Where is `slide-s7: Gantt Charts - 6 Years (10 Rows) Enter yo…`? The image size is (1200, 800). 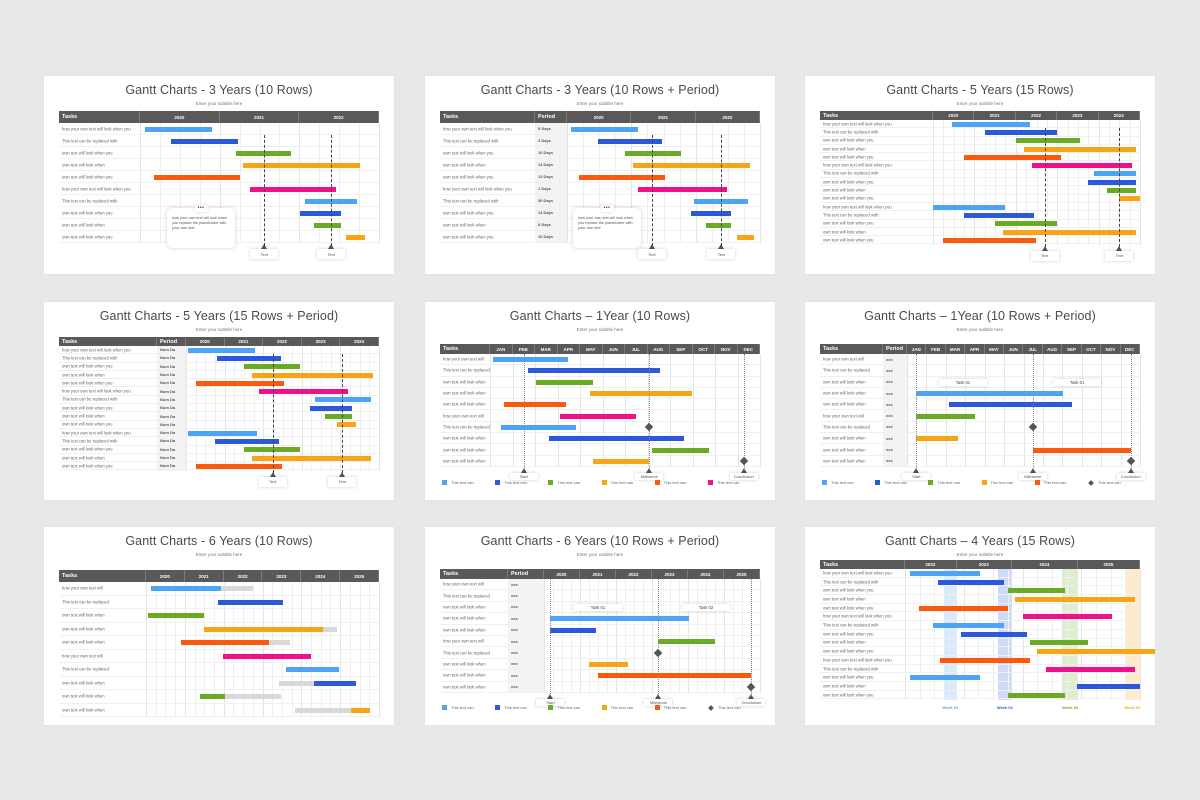
slide-s7: Gantt Charts - 6 Years (10 Rows) Enter yo… is located at coordinates (219, 626).